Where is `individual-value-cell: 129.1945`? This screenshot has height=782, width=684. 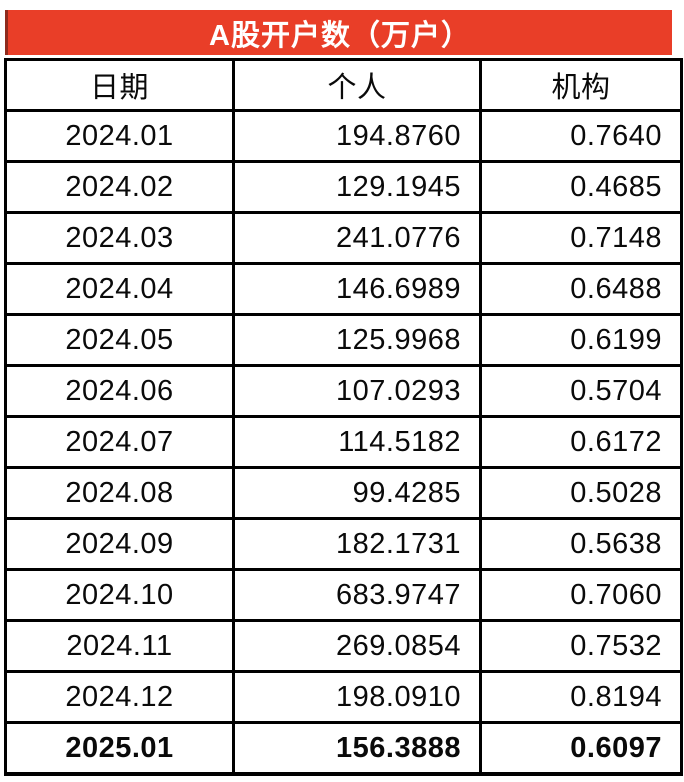
individual-value-cell: 129.1945 is located at coordinates (357, 187).